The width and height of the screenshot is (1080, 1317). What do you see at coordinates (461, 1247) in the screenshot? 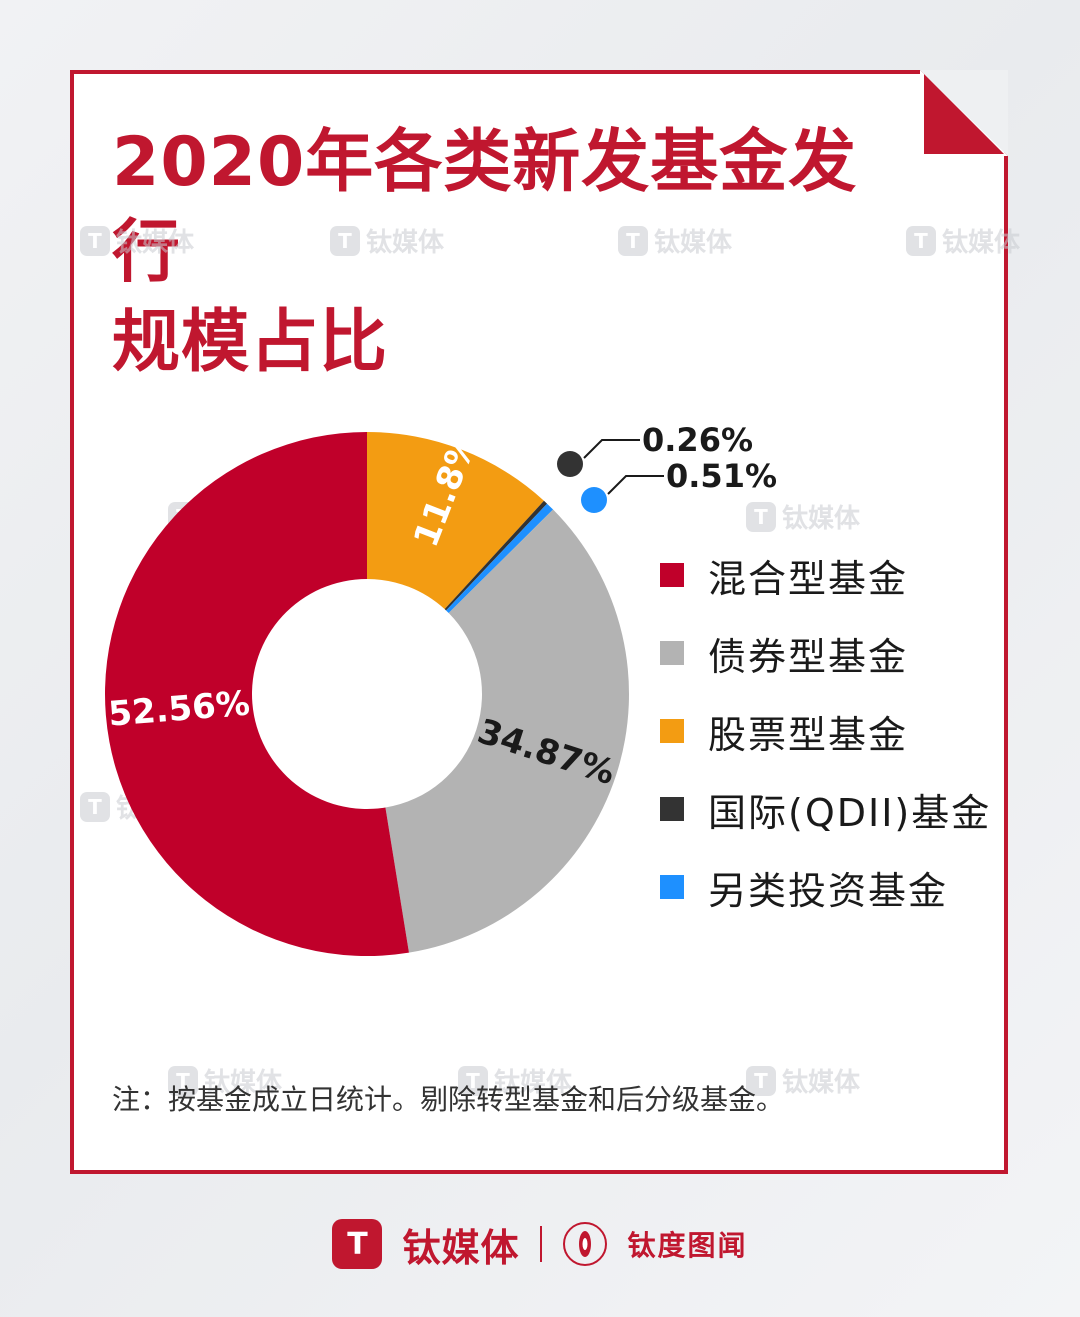
I see `brand-name: 钛媒体` at bounding box center [461, 1247].